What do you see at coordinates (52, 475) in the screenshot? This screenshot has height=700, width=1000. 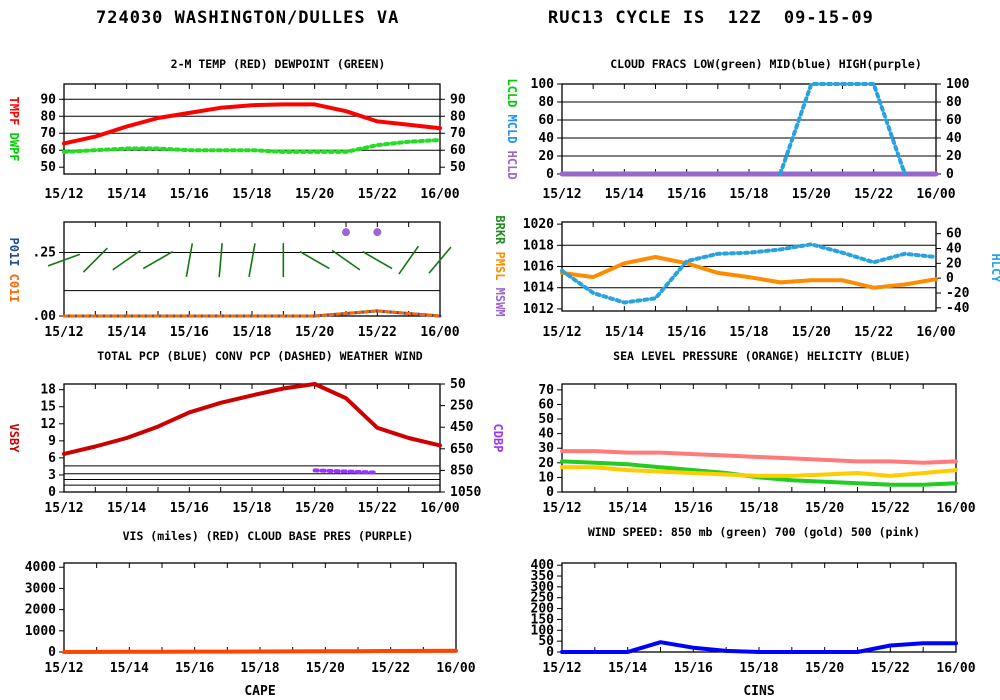 I see `y-tick-label: 3` at bounding box center [52, 475].